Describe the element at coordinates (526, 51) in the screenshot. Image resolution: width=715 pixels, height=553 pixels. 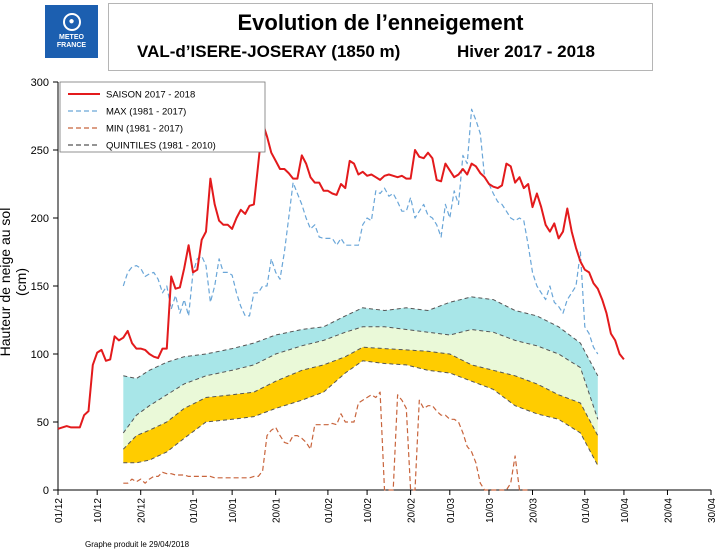
I see `season-label: Hiver 2017 - 2018` at that location.